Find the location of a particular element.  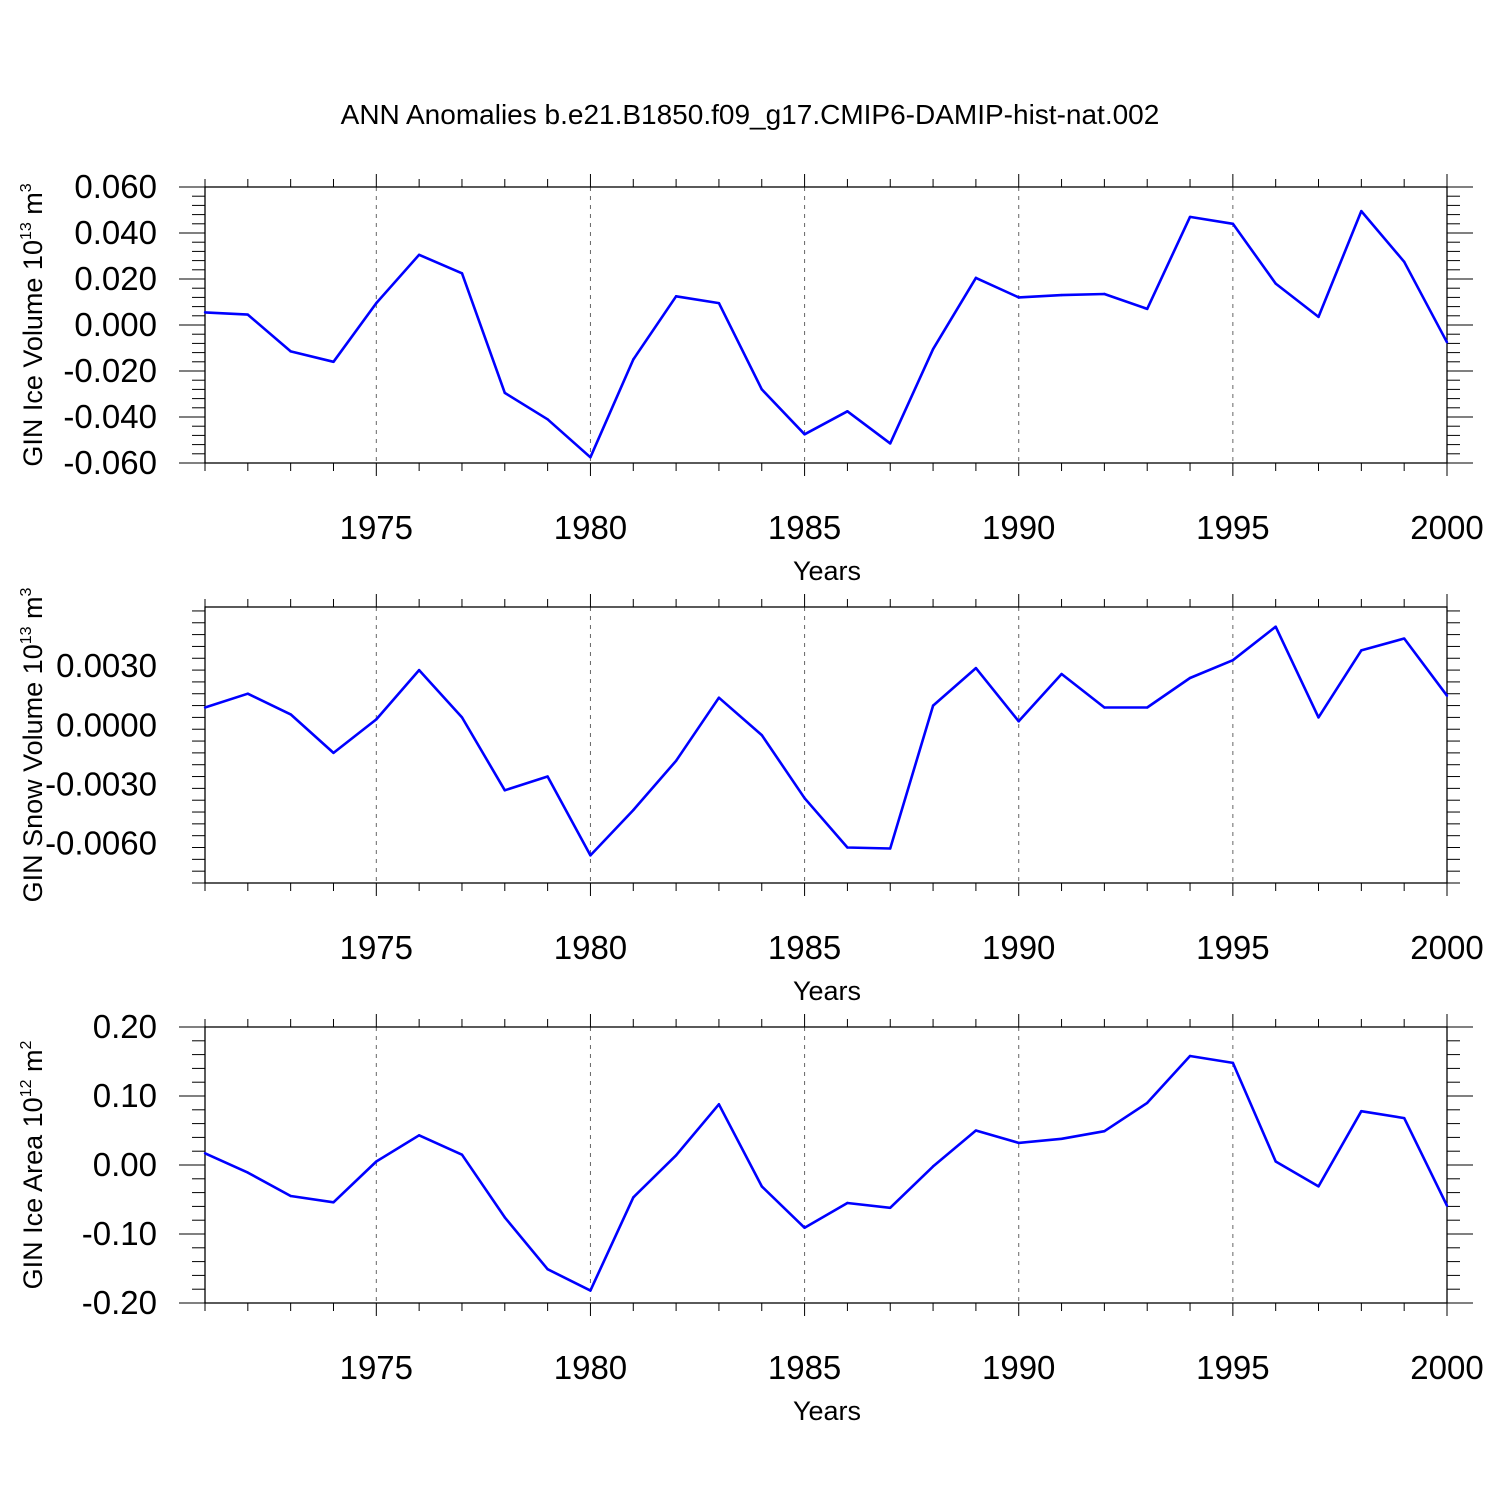

x-tick-label: 2000 is located at coordinates (1446, 527).